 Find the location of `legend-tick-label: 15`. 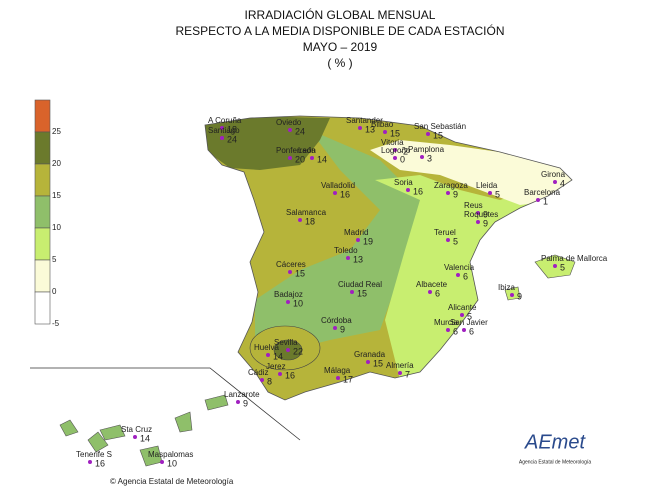

legend-tick-label: 15 is located at coordinates (56, 195).